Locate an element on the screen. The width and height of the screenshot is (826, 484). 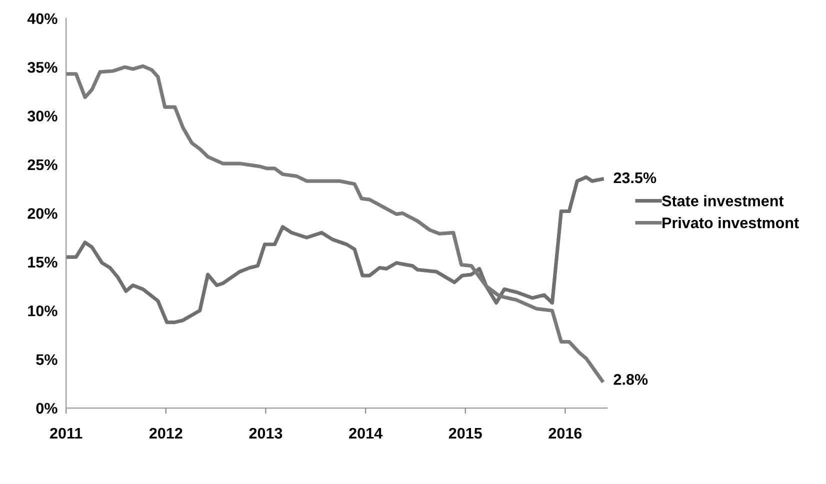
x-tick-label: 2012 is located at coordinates (165, 433).